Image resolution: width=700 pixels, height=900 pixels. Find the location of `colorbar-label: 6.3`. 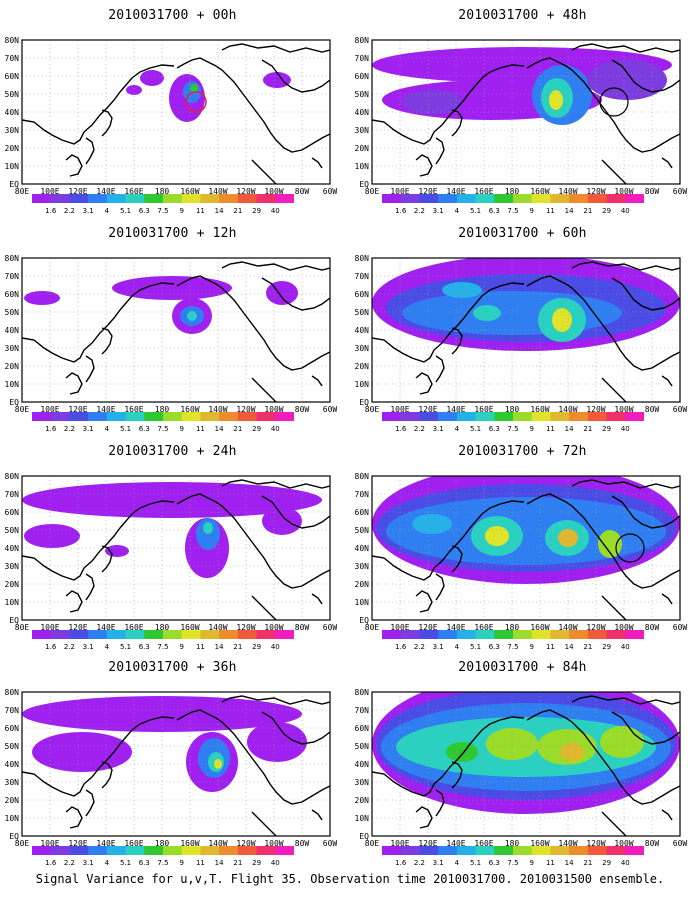

colorbar-label: 6.3 is located at coordinates (144, 211).